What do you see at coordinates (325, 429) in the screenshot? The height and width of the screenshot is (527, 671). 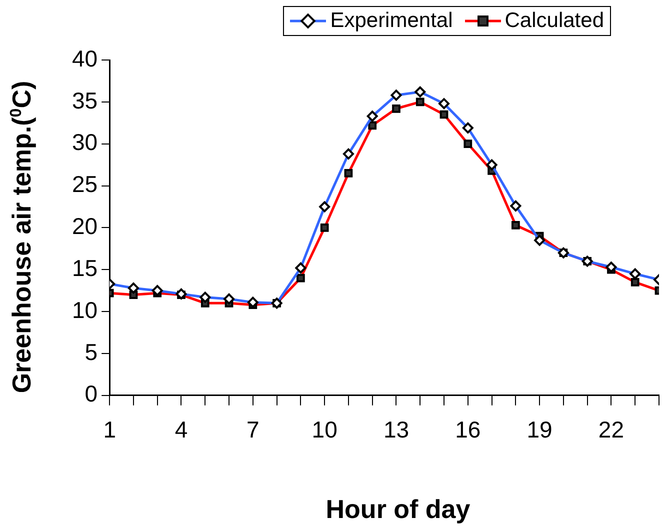 I see `x-tick-label: 10` at bounding box center [325, 429].